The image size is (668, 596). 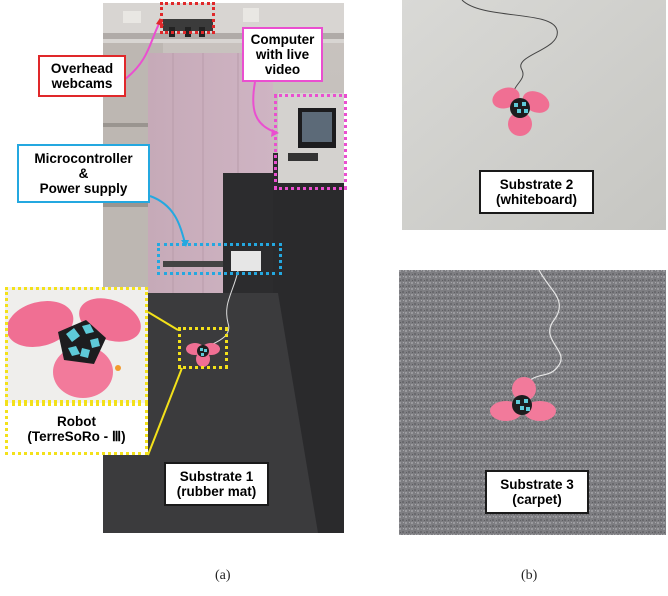 I want to click on substrate2-label-line-2: (whiteboard), so click(x=536, y=199).